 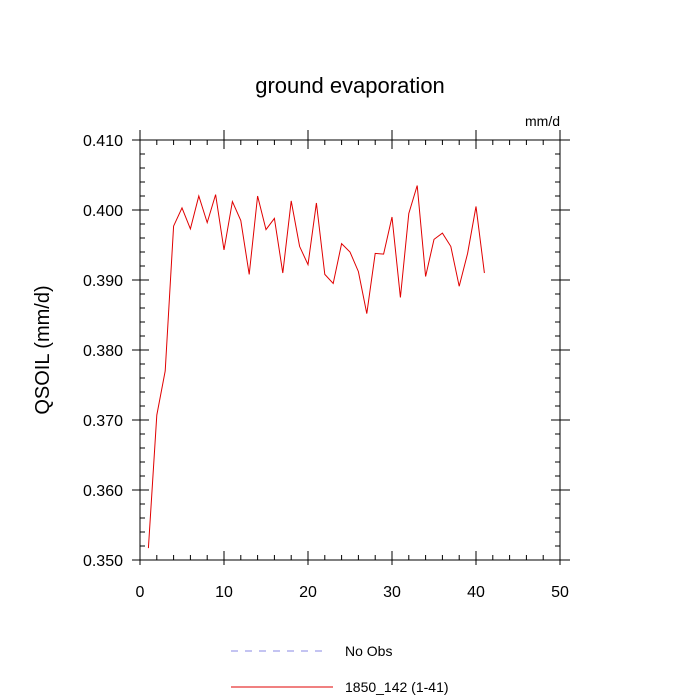 What do you see at coordinates (476, 592) in the screenshot?
I see `x-tick-label: 40` at bounding box center [476, 592].